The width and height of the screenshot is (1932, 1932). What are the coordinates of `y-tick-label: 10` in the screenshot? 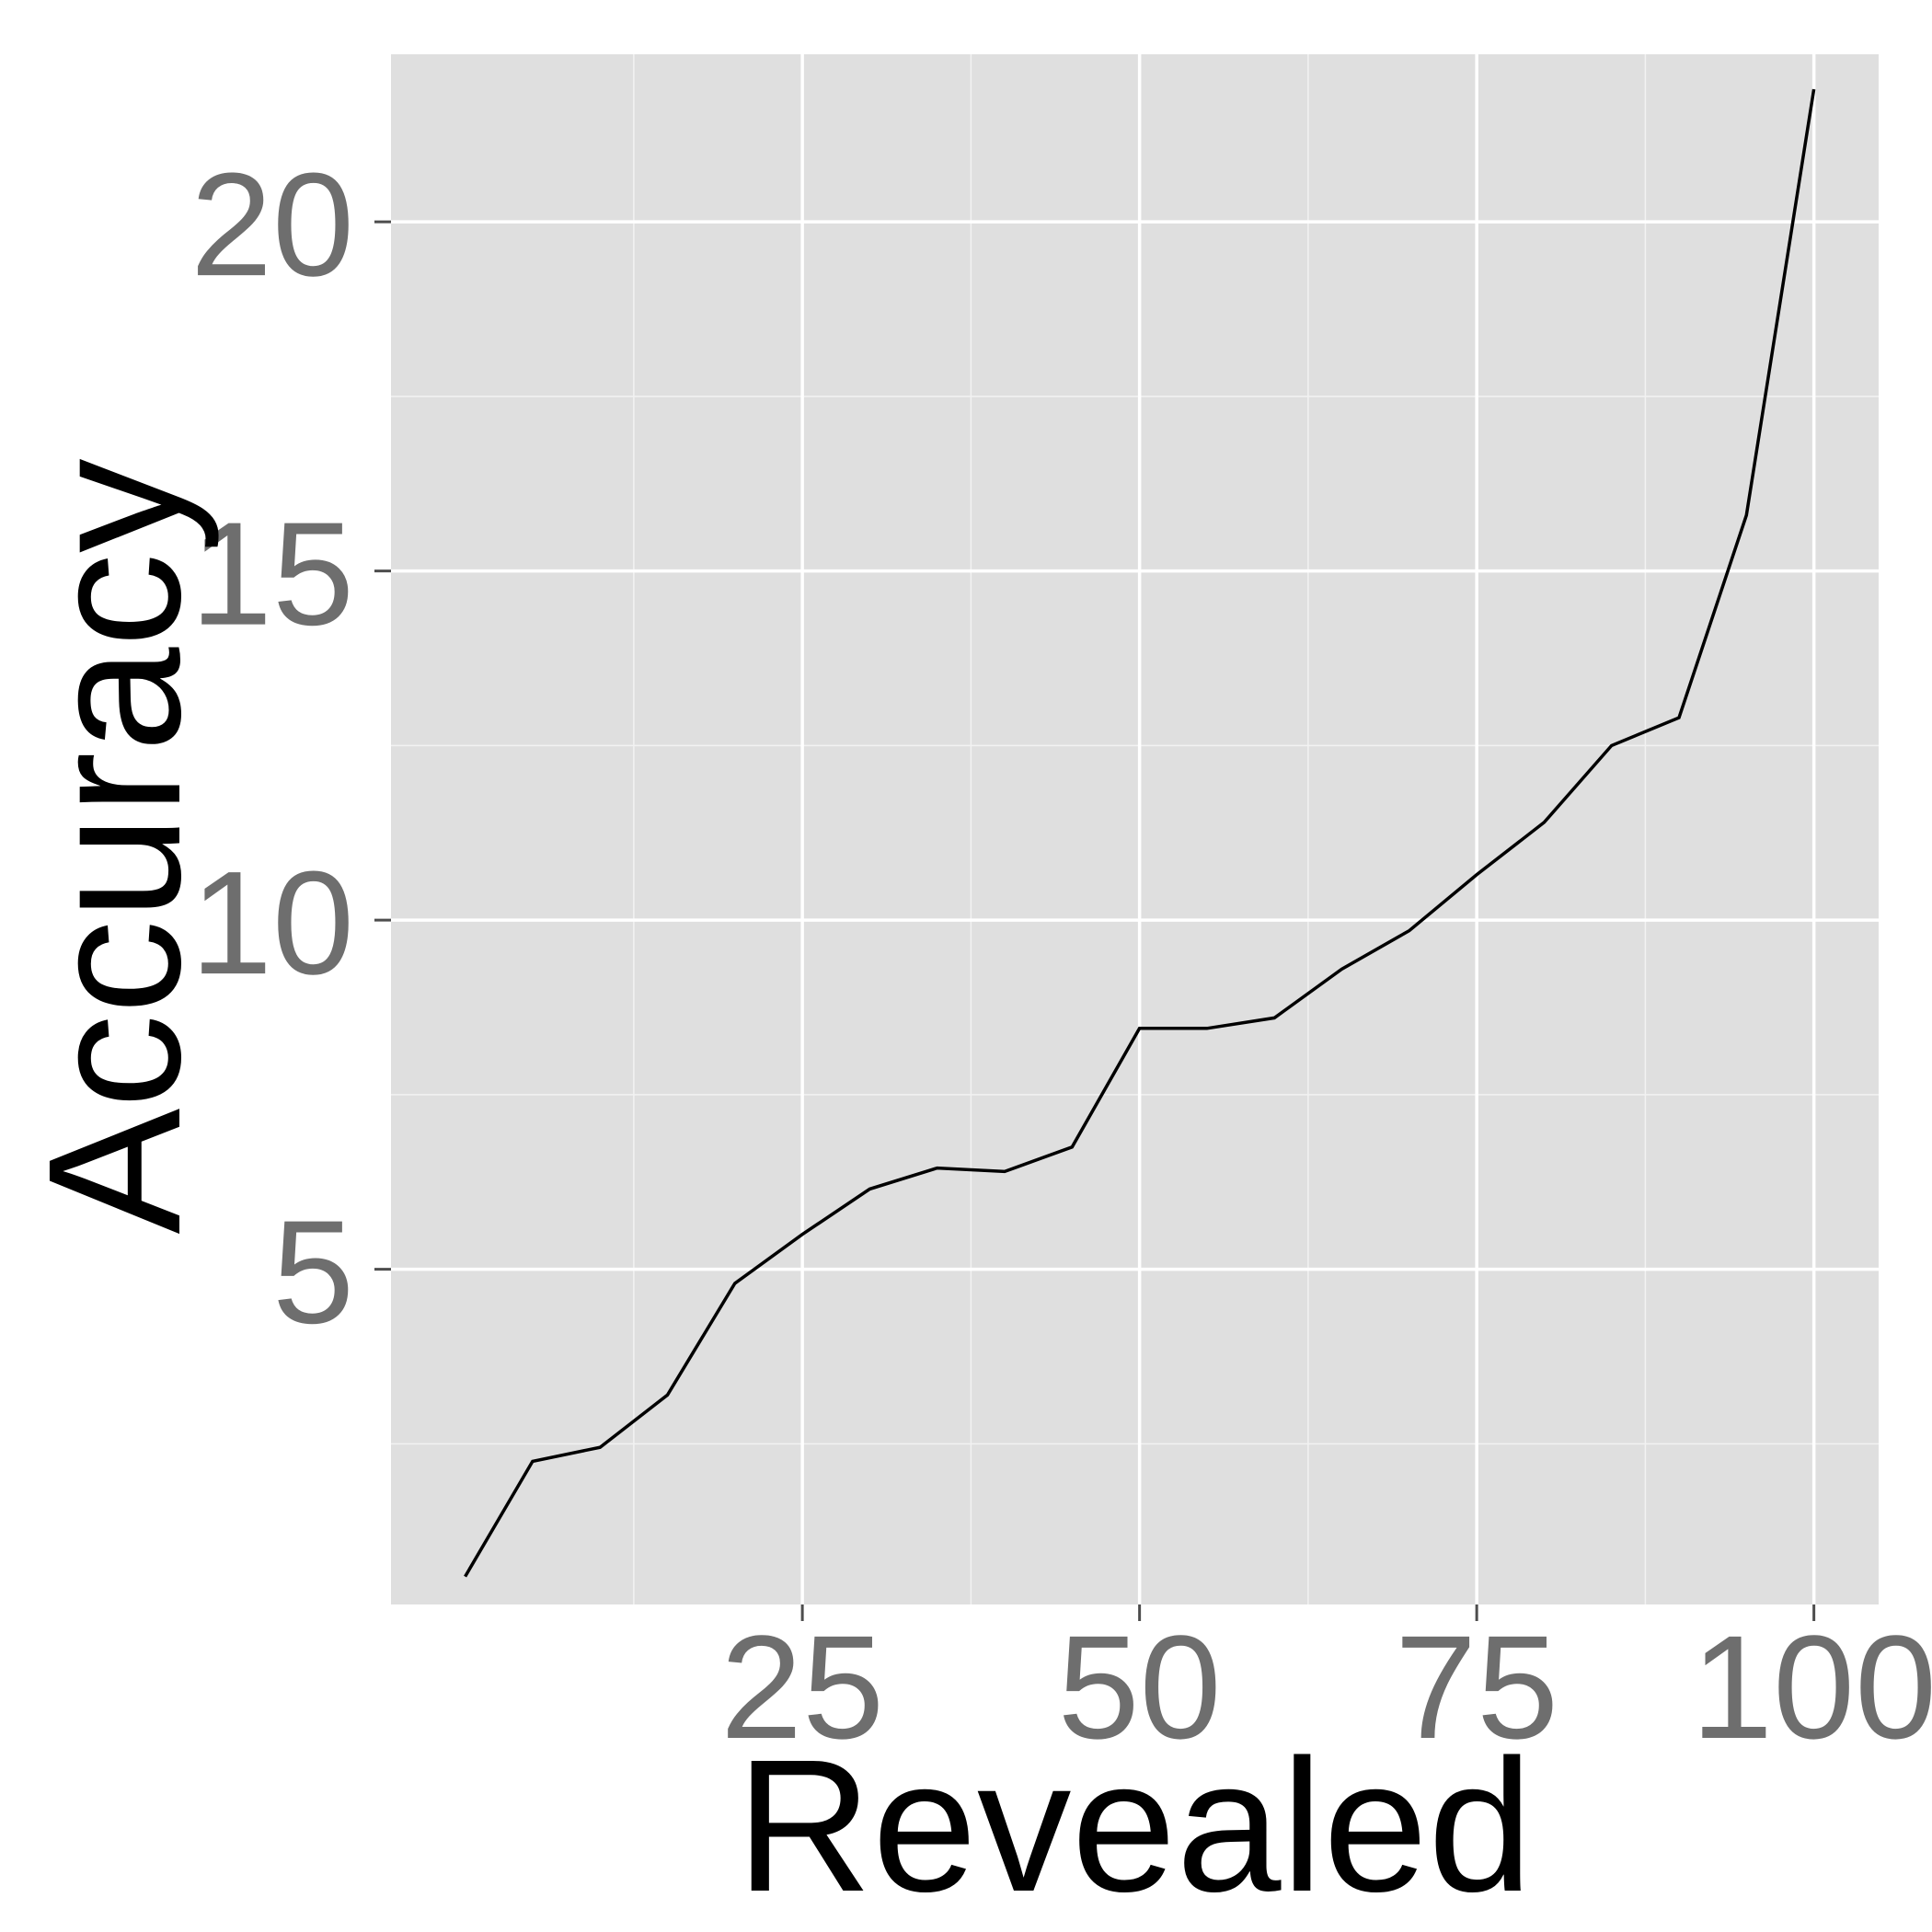 It's located at (272, 922).